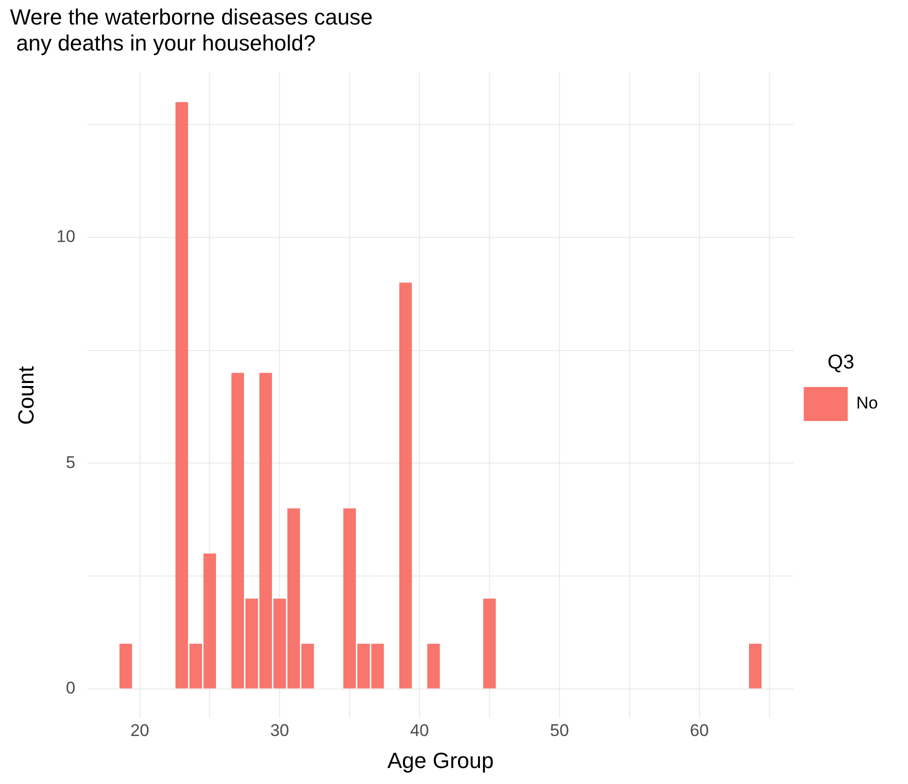  What do you see at coordinates (440, 760) in the screenshot?
I see `x-axis-title: Age Group` at bounding box center [440, 760].